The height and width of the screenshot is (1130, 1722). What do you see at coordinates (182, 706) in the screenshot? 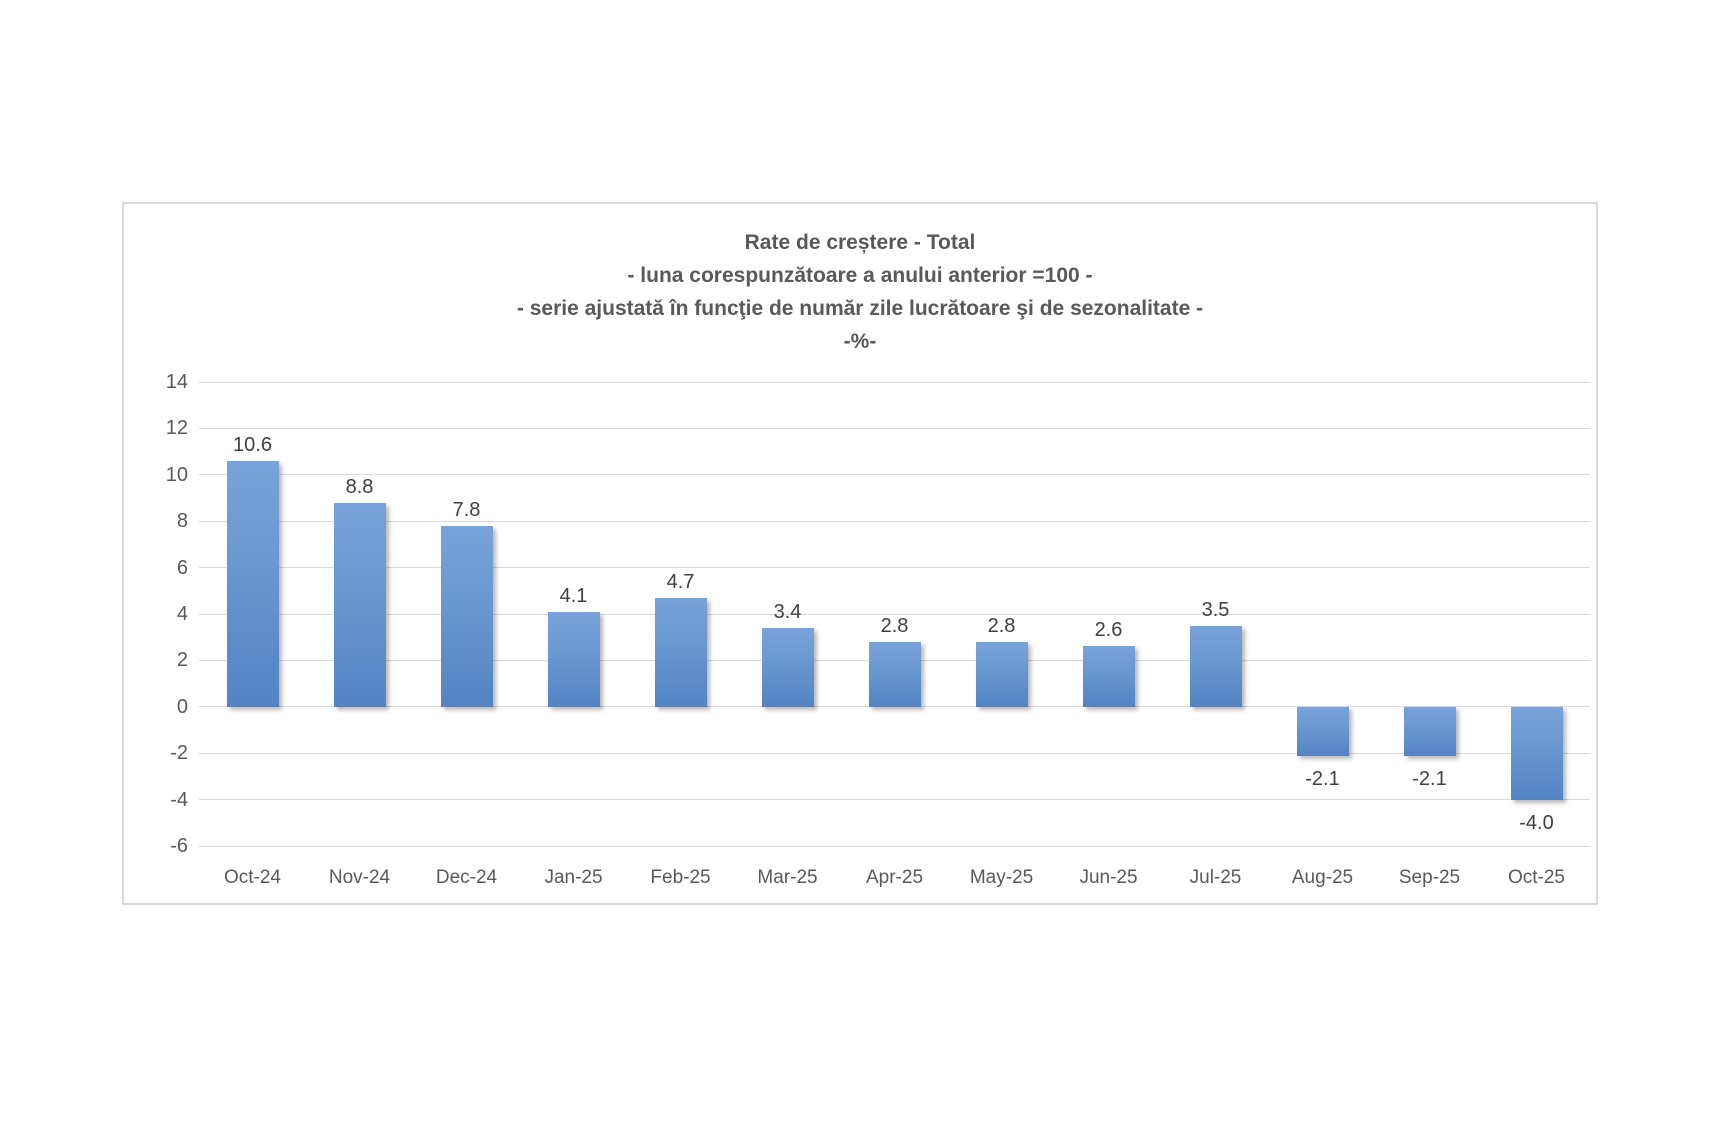
I see `y-axis-label-0: 0` at bounding box center [182, 706].